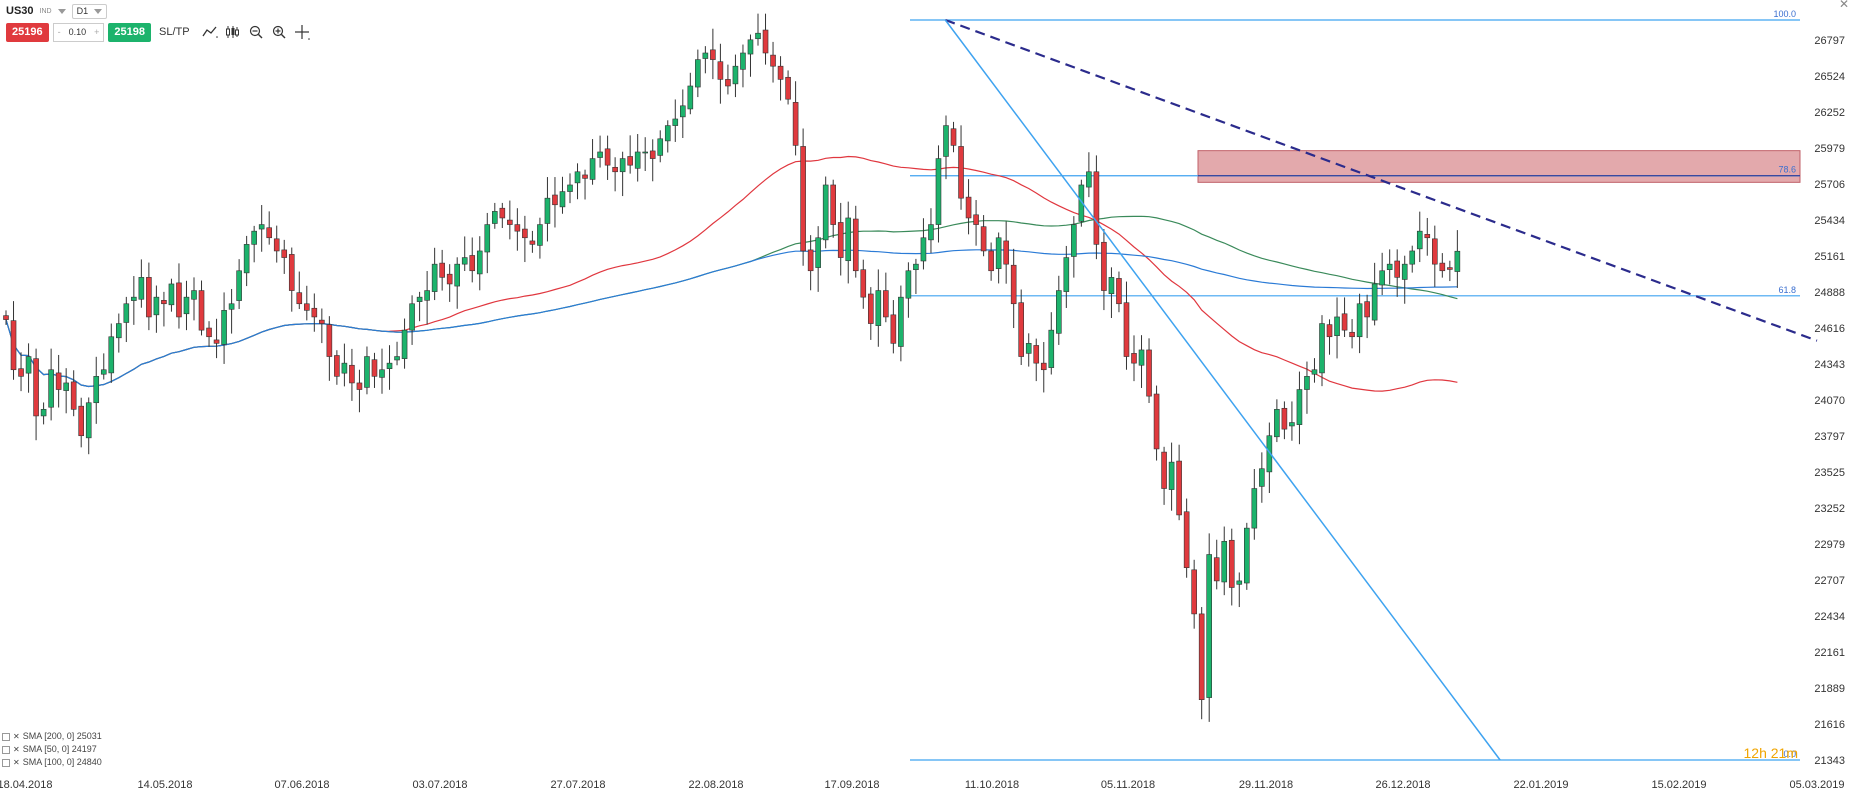  What do you see at coordinates (301, 785) in the screenshot?
I see `date-tick-label: 07.06.2018` at bounding box center [301, 785].